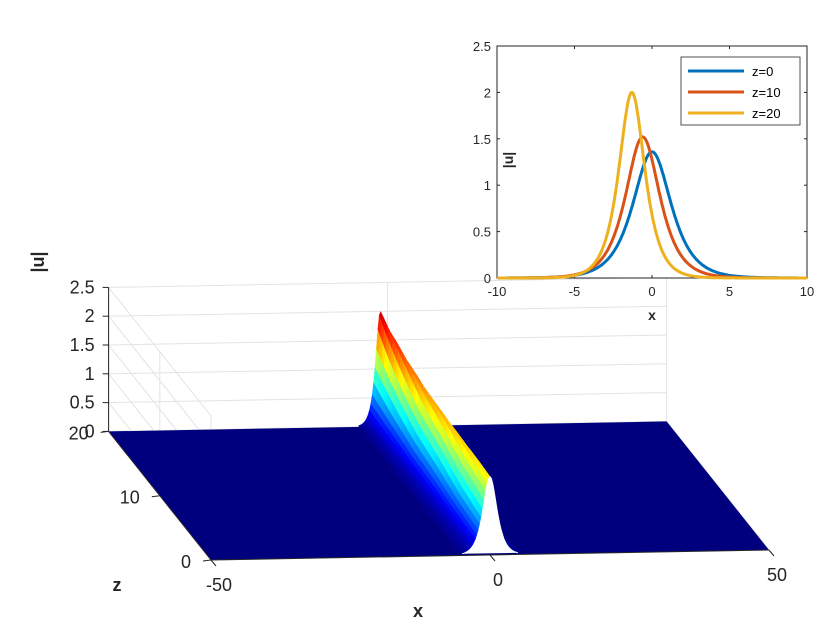  I want to click on surface-patch, so click(519, 551).